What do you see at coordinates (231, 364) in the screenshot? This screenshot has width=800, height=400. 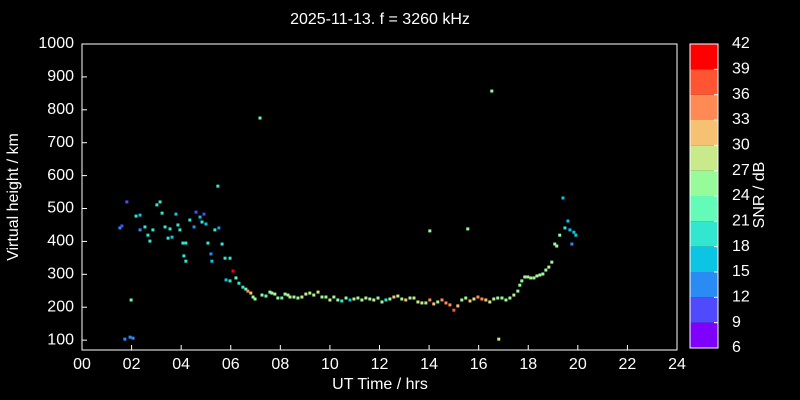 I see `x-tick-label: 06` at bounding box center [231, 364].